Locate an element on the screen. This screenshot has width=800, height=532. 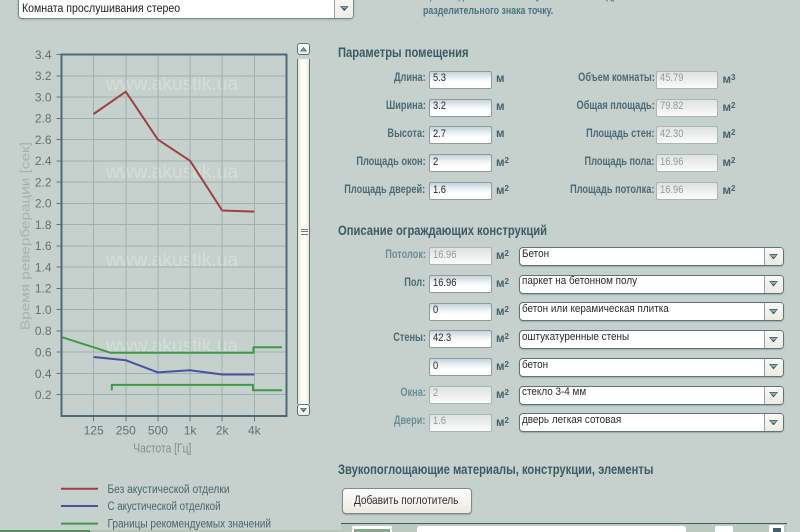
svg-text: 1.6 is located at coordinates (43, 246).